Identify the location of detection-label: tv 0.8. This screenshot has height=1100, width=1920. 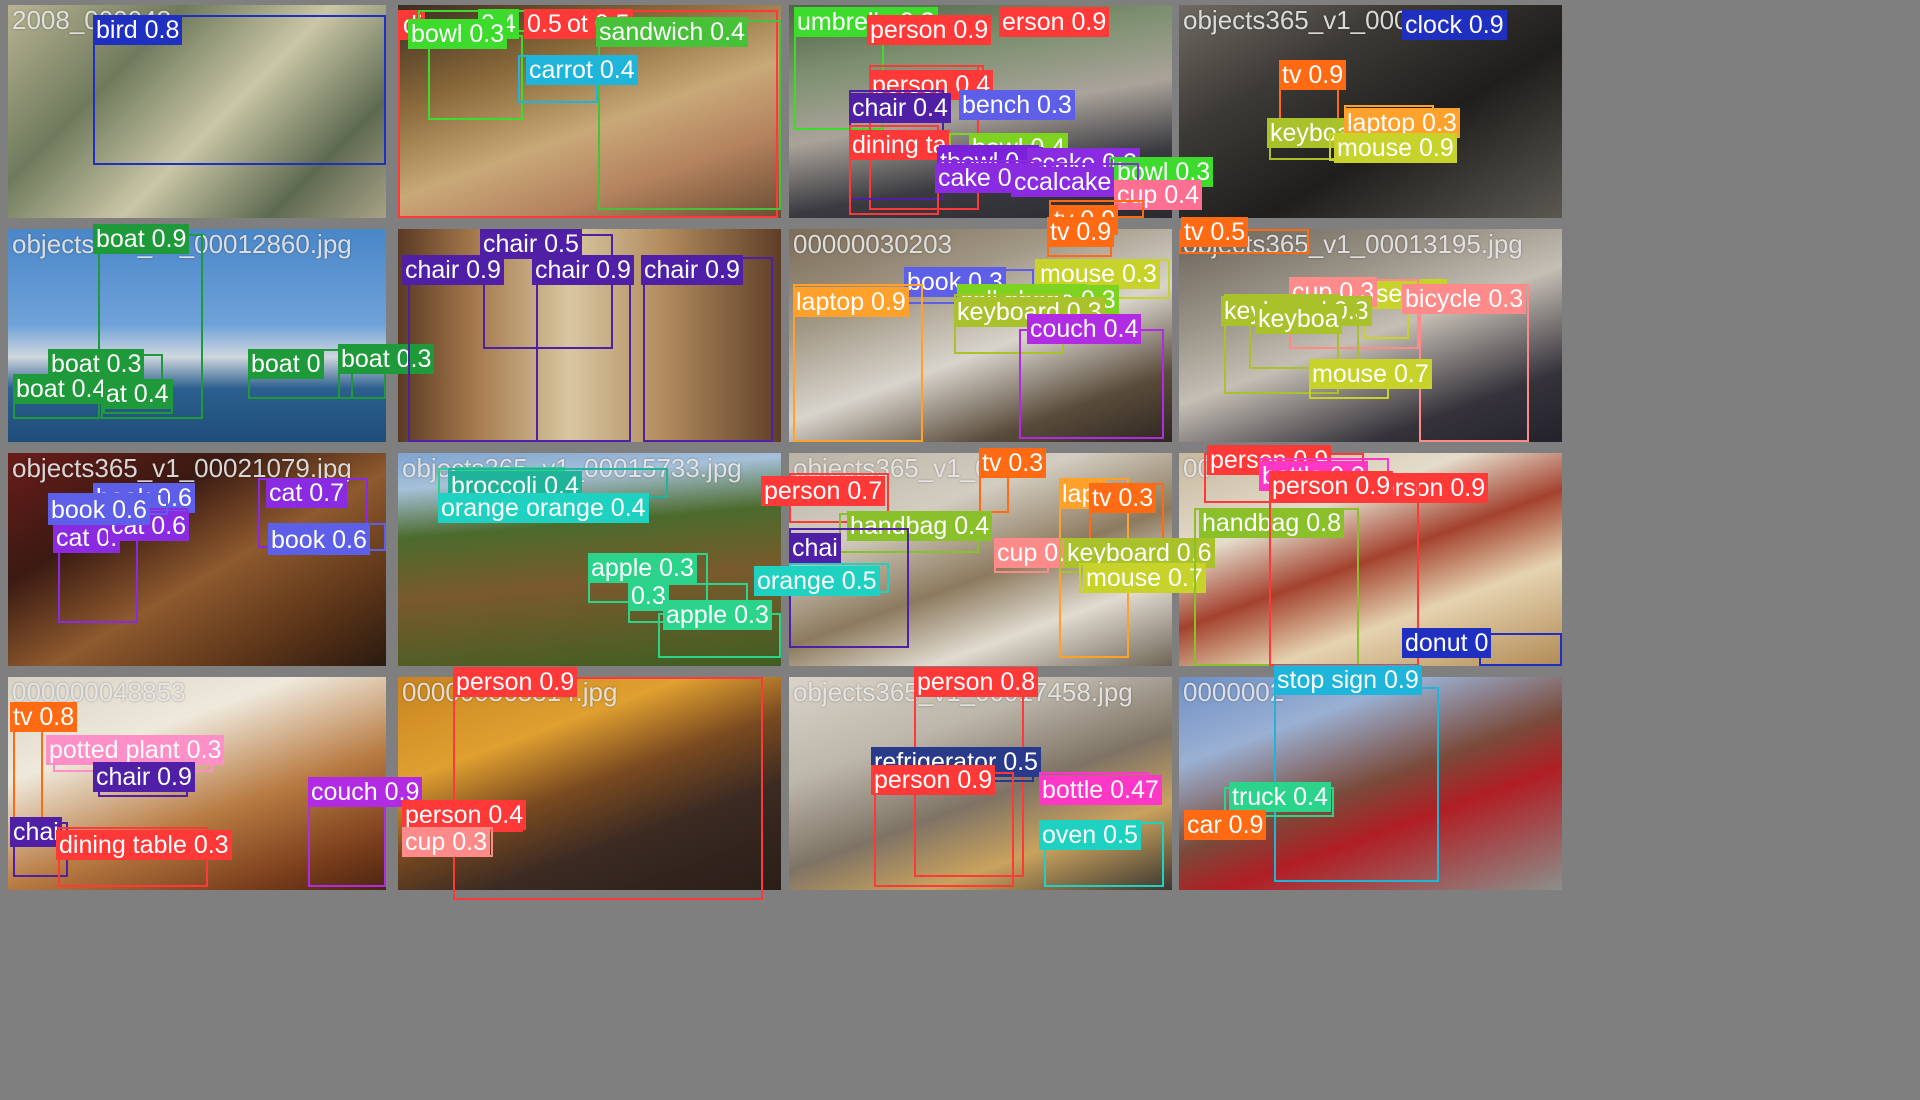
(44, 717).